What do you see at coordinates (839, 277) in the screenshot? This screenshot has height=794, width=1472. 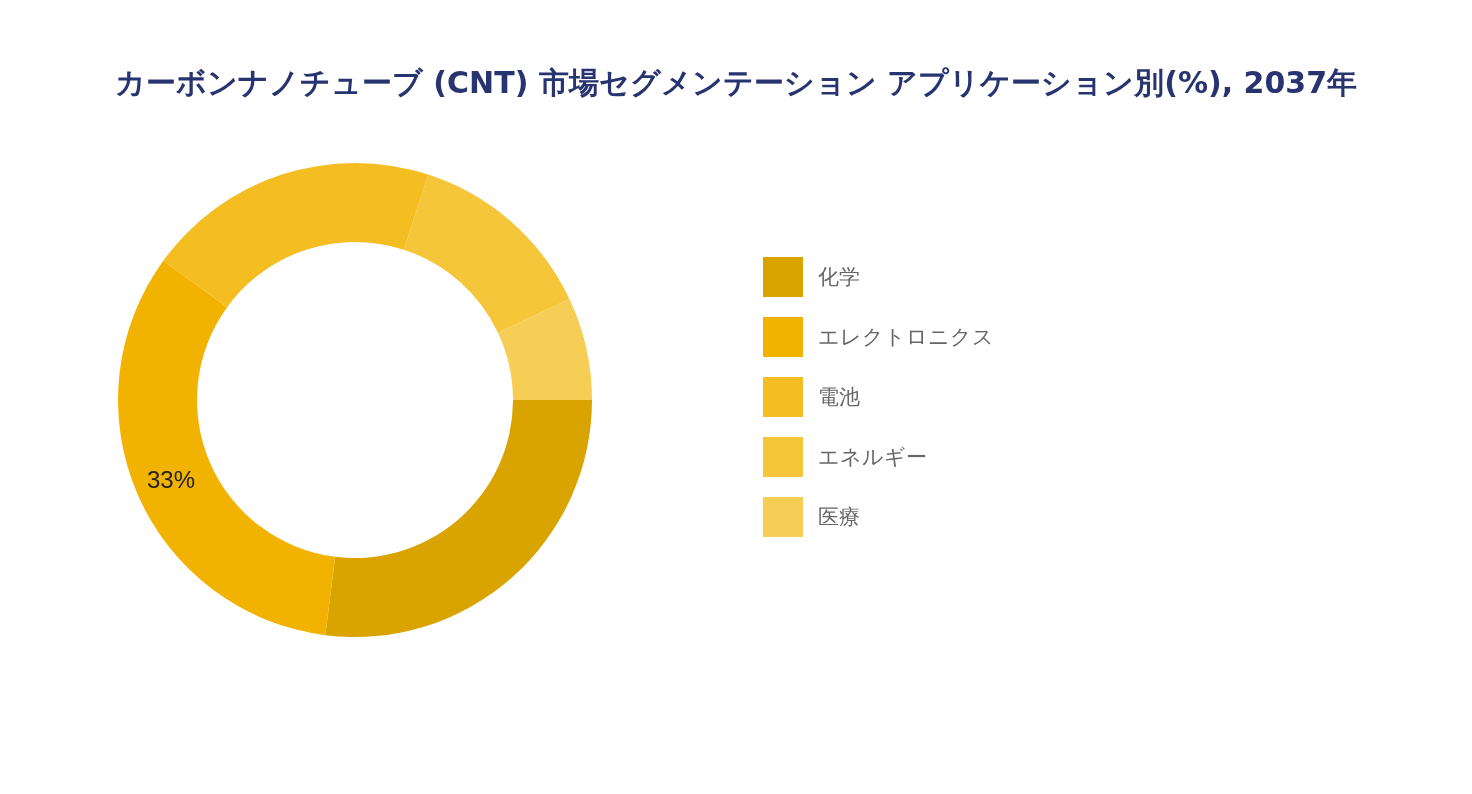 I see `legend-label: 化学` at bounding box center [839, 277].